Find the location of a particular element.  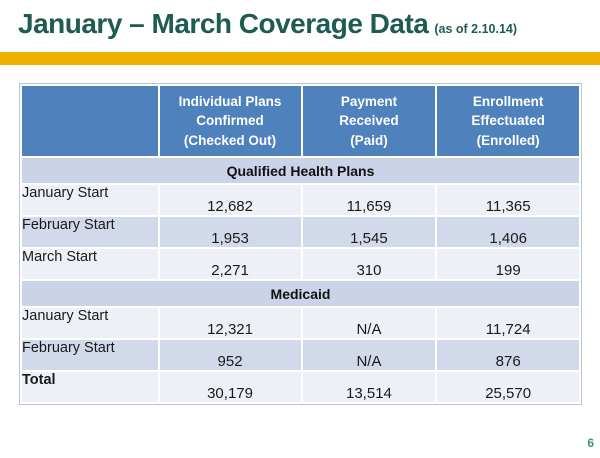

cell-value: 1,953 is located at coordinates (230, 232).